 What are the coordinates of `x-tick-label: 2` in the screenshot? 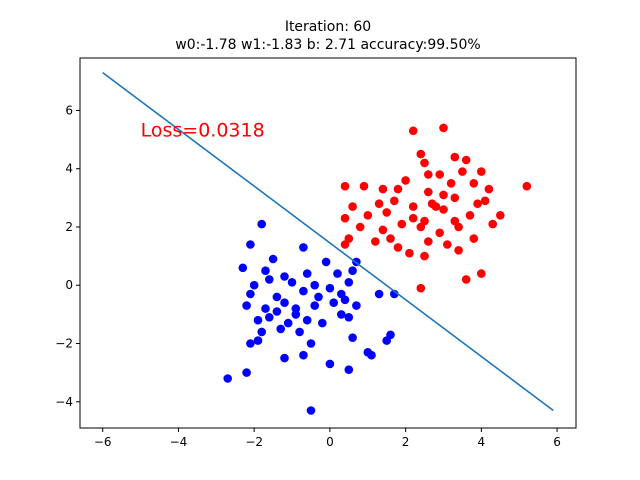 It's located at (406, 442).